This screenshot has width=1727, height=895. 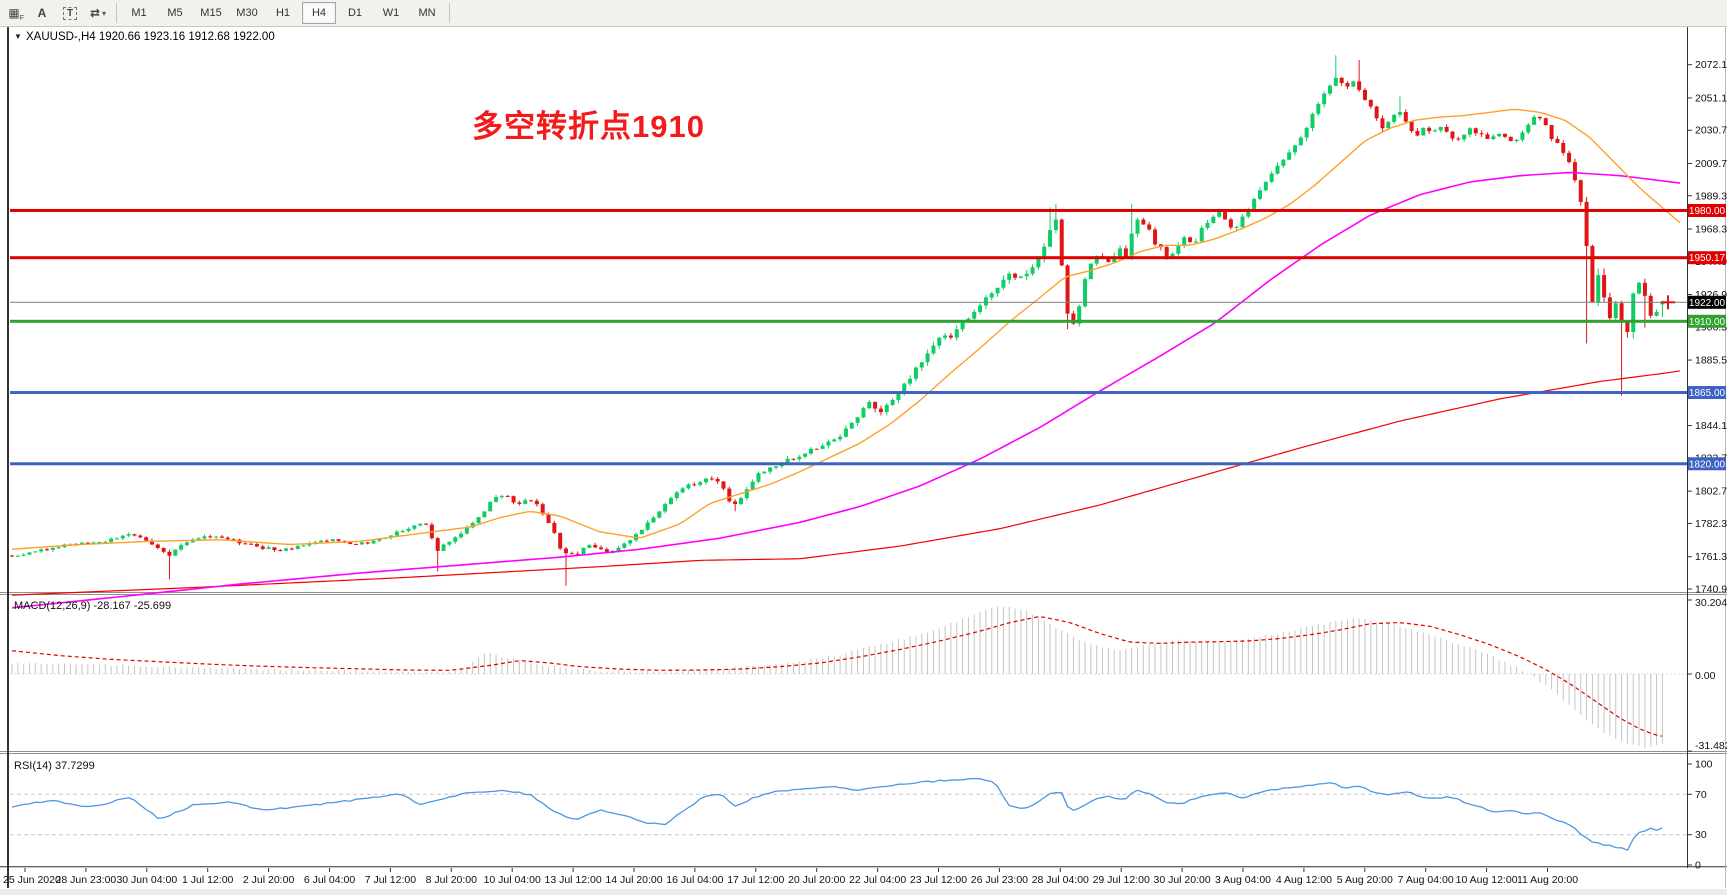 What do you see at coordinates (208, 880) in the screenshot?
I see `svg-text: 1 Jul 12:00` at bounding box center [208, 880].